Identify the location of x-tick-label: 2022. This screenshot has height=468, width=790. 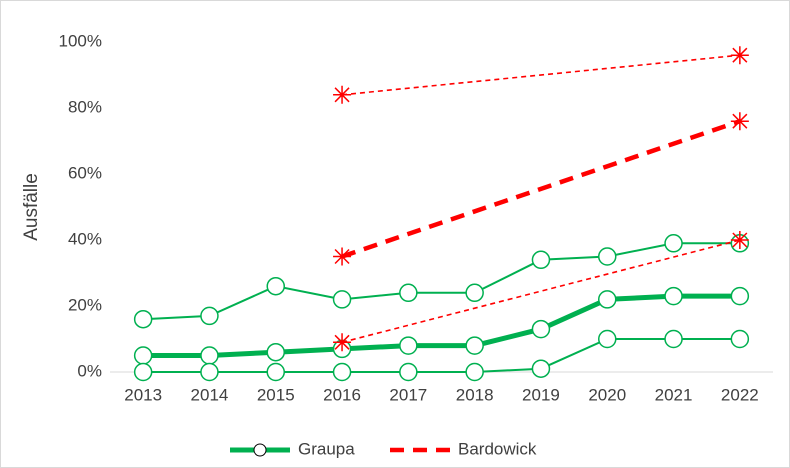
(740, 394).